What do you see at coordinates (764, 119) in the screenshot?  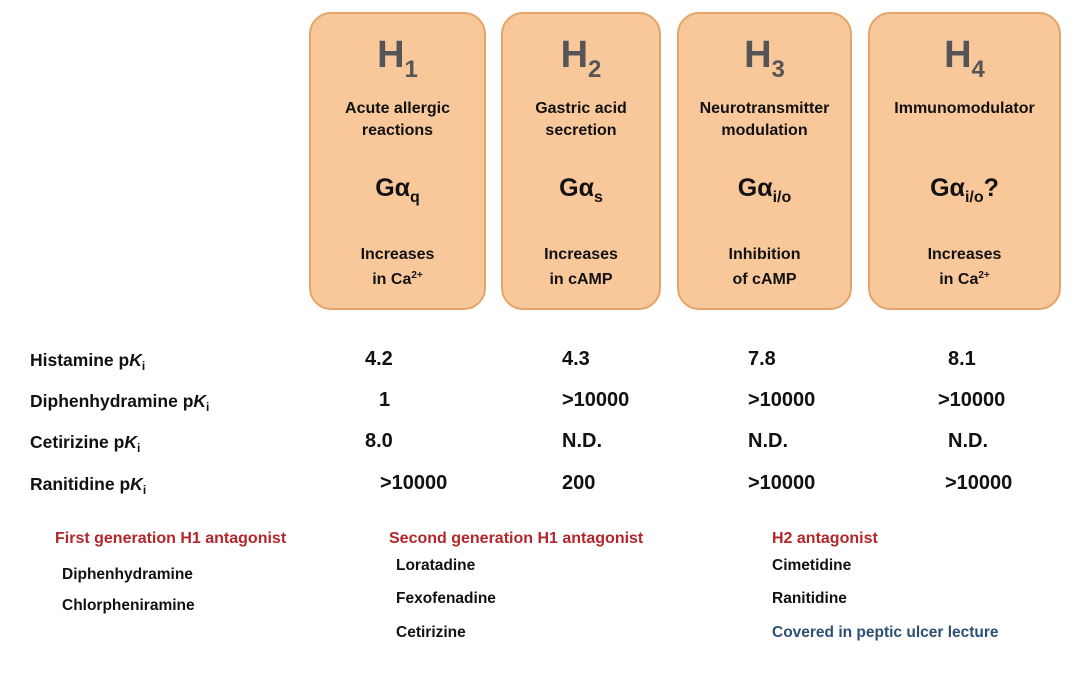 I see `receptor-function: Neurotransmitter modulation` at bounding box center [764, 119].